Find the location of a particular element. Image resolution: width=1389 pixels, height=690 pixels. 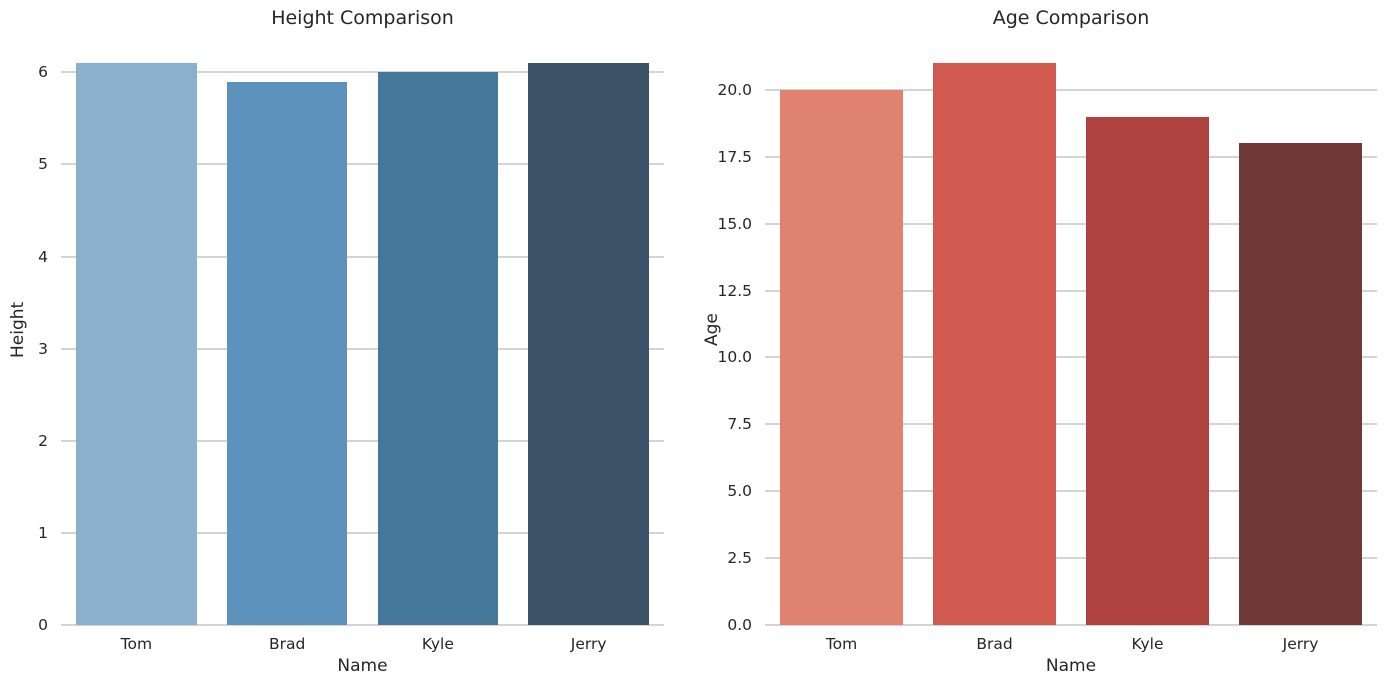

y-axis-label: Height is located at coordinates (18, 330).